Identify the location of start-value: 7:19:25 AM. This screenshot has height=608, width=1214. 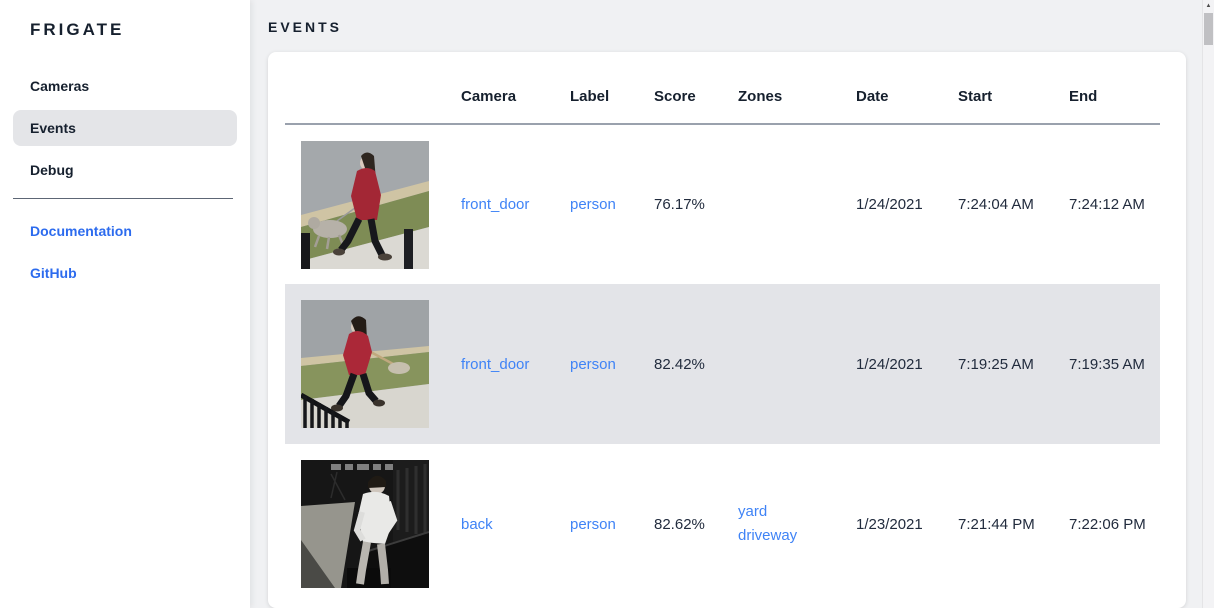
(1013, 364).